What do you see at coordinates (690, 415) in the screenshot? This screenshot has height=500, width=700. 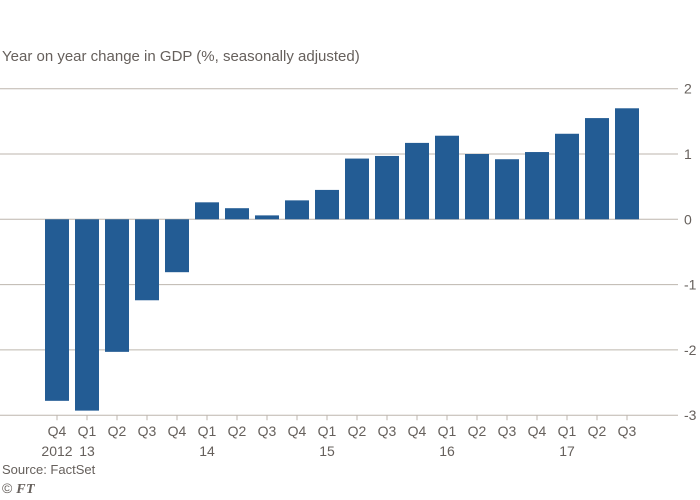 I see `y-tick-label: -3` at bounding box center [690, 415].